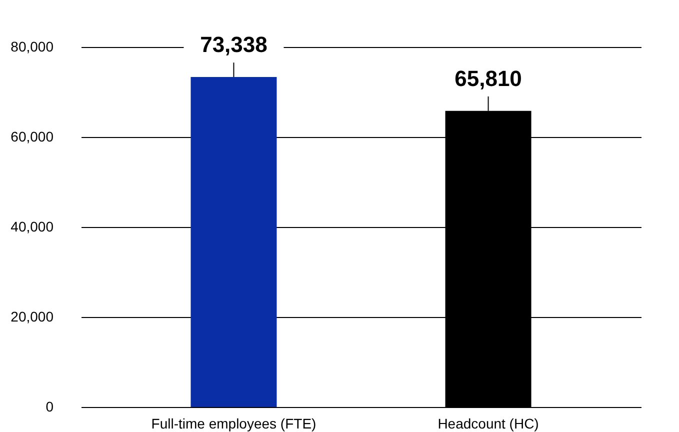 The height and width of the screenshot is (432, 679). What do you see at coordinates (488, 79) in the screenshot?
I see `data-label: 65,810` at bounding box center [488, 79].